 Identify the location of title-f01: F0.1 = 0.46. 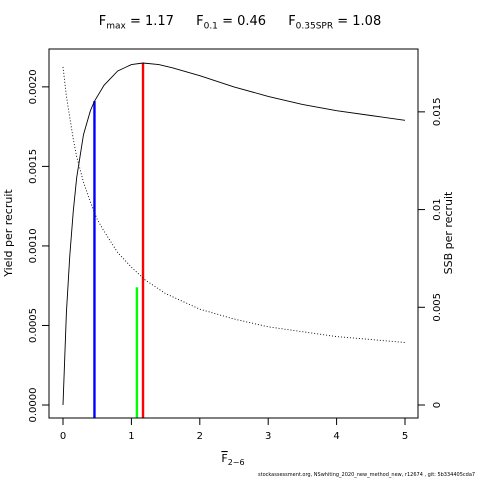
(231, 23).